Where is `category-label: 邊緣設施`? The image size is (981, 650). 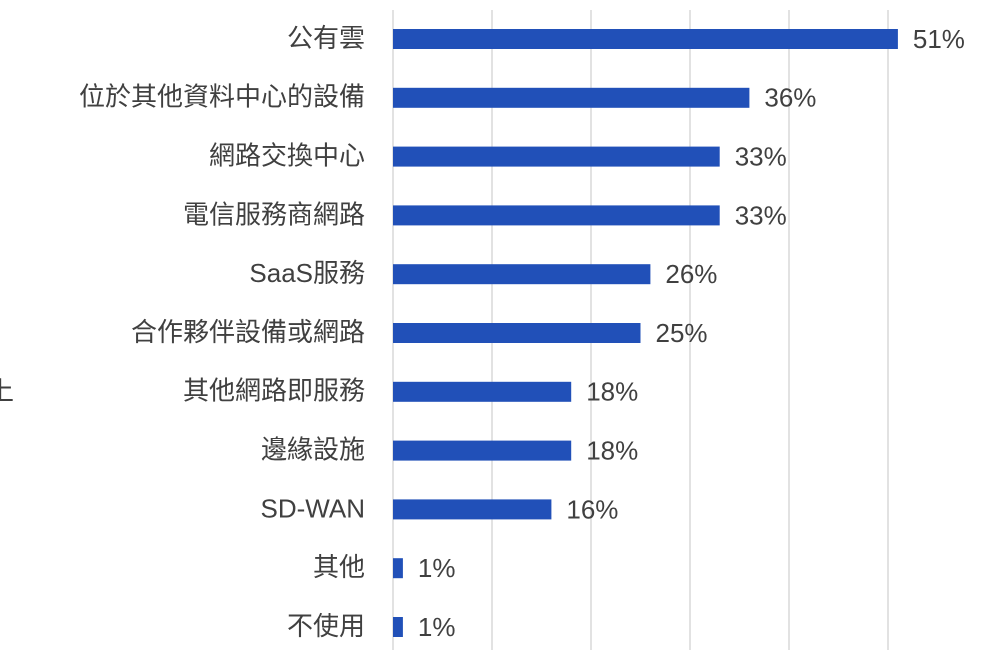 category-label: 邊緣設施 is located at coordinates (313, 449).